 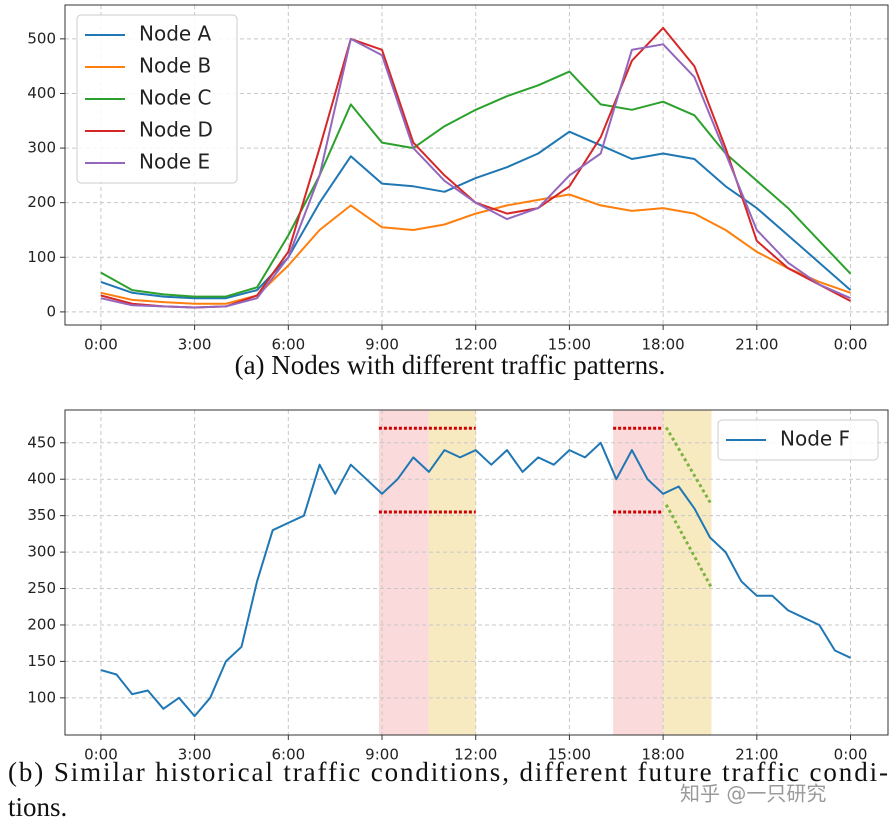 What do you see at coordinates (41, 38) in the screenshot?
I see `y-tick-label: 500` at bounding box center [41, 38].